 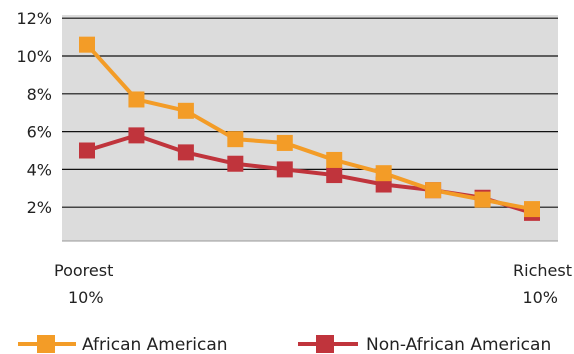 I want to click on y-tick-label: 6%, so click(x=39, y=132).